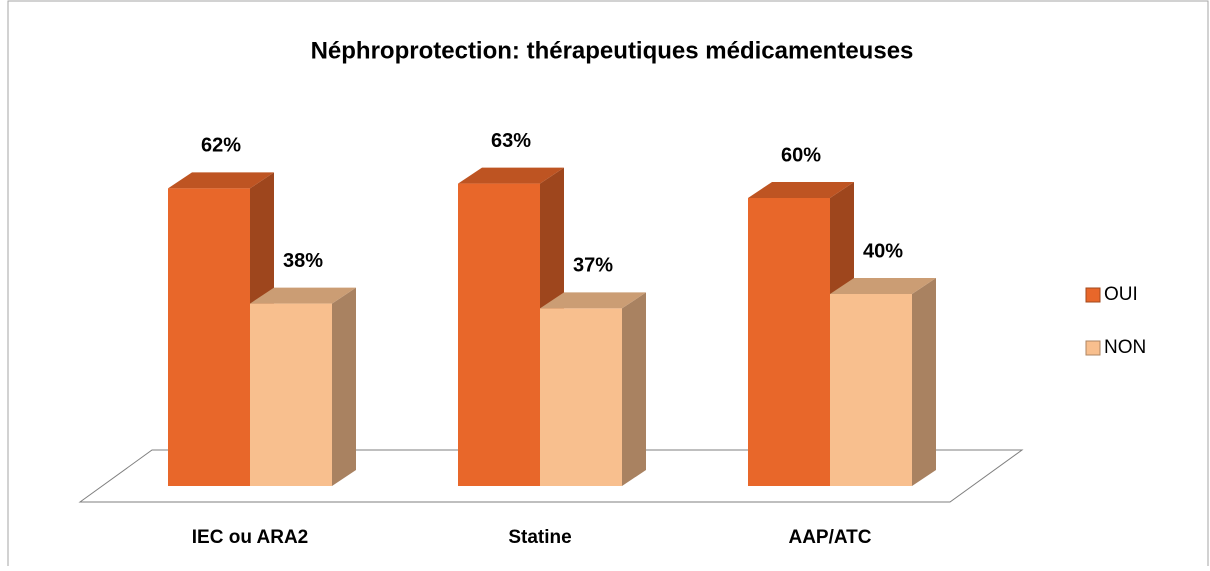 This screenshot has height=571, width=1210. What do you see at coordinates (801, 155) in the screenshot?
I see `value-label: 60%` at bounding box center [801, 155].